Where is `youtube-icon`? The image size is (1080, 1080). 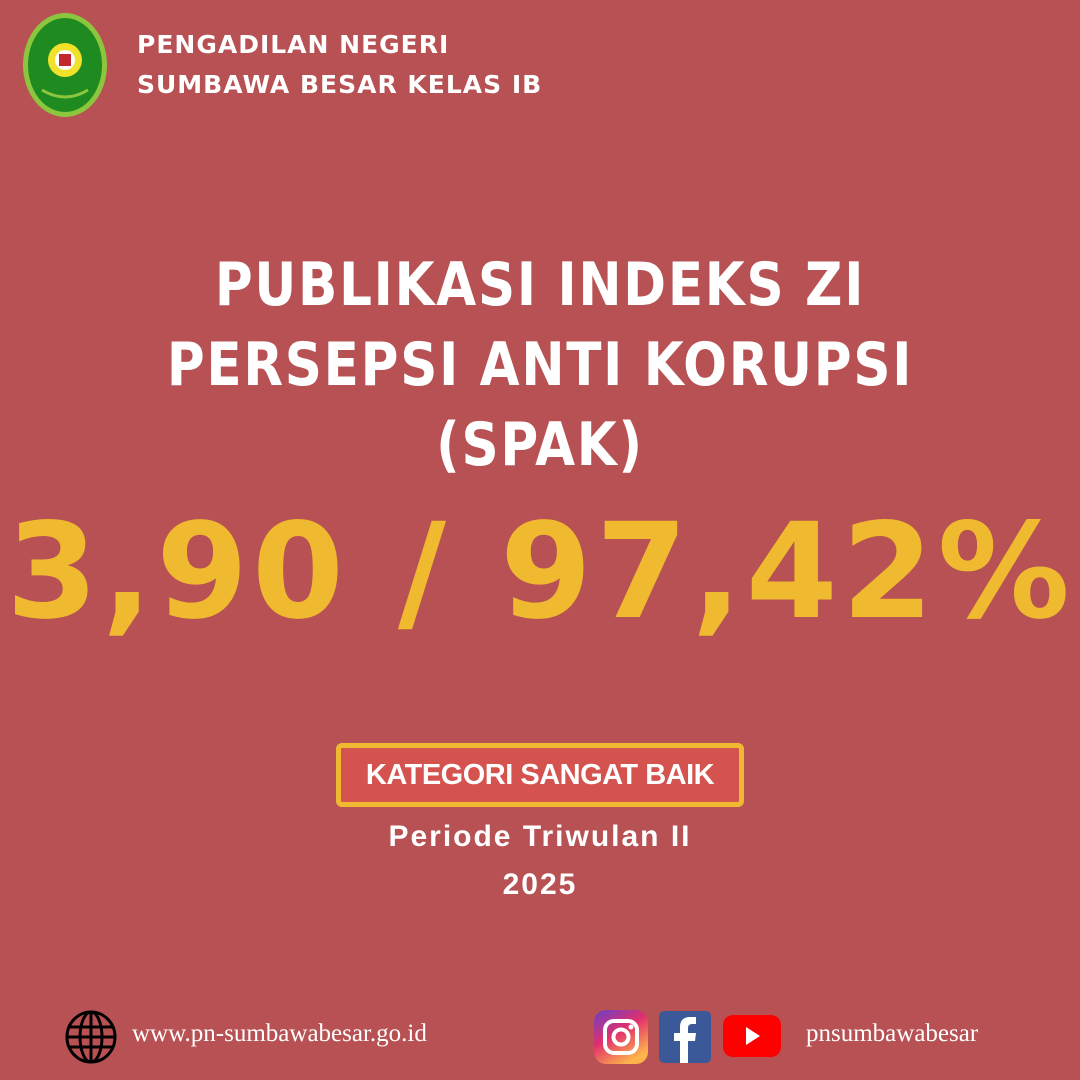 youtube-icon is located at coordinates (752, 1036).